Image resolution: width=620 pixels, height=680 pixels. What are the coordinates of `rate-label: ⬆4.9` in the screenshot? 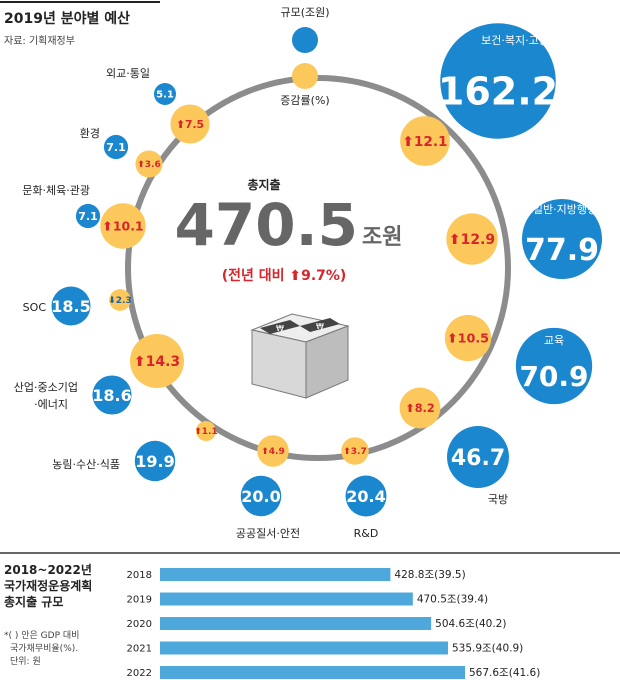 It's located at (272, 452).